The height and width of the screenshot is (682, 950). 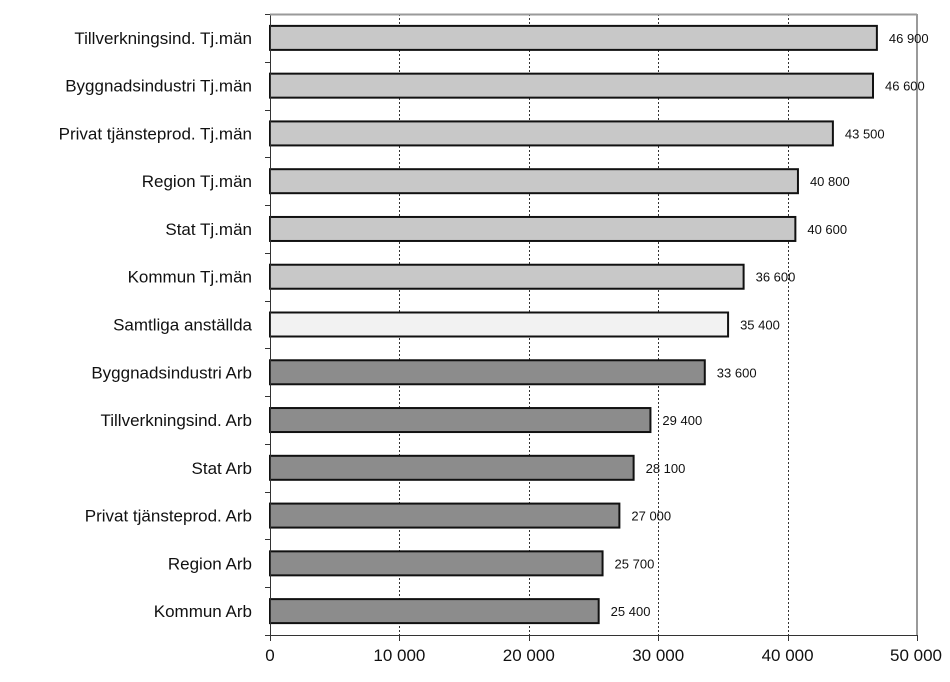 I want to click on value-label: 43 500, so click(x=865, y=133).